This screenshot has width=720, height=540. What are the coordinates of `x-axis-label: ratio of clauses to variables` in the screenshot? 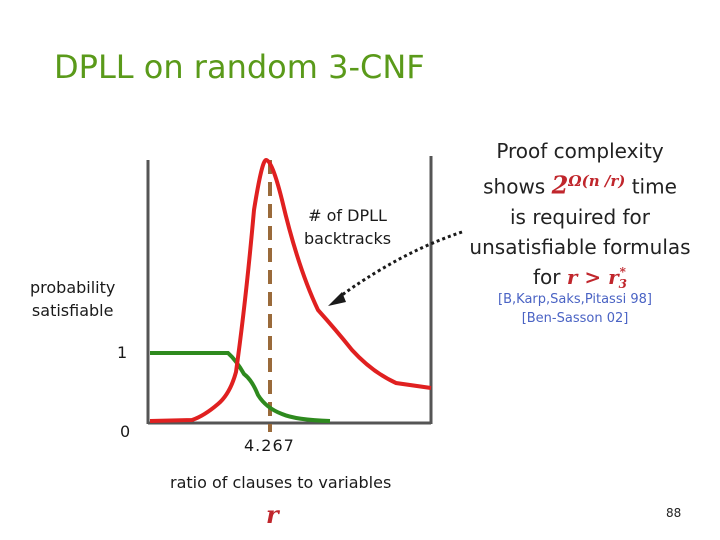 It's located at (281, 482).